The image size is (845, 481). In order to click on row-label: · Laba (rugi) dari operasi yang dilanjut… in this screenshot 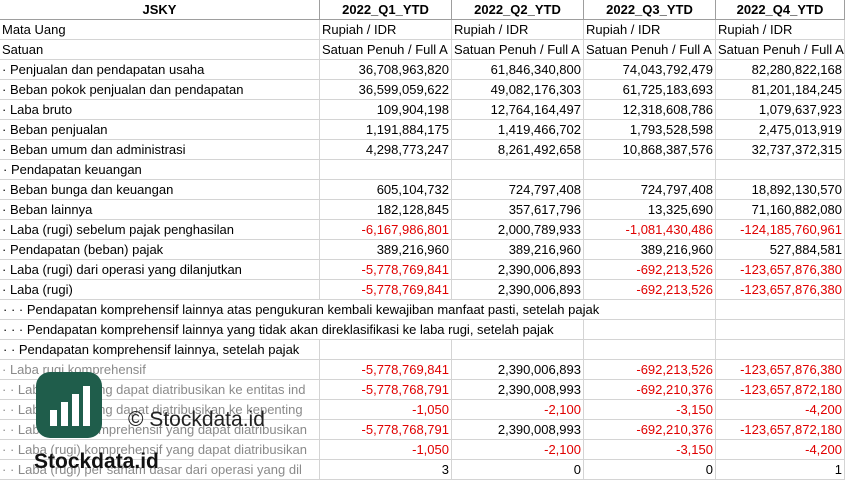, I will do `click(160, 270)`.